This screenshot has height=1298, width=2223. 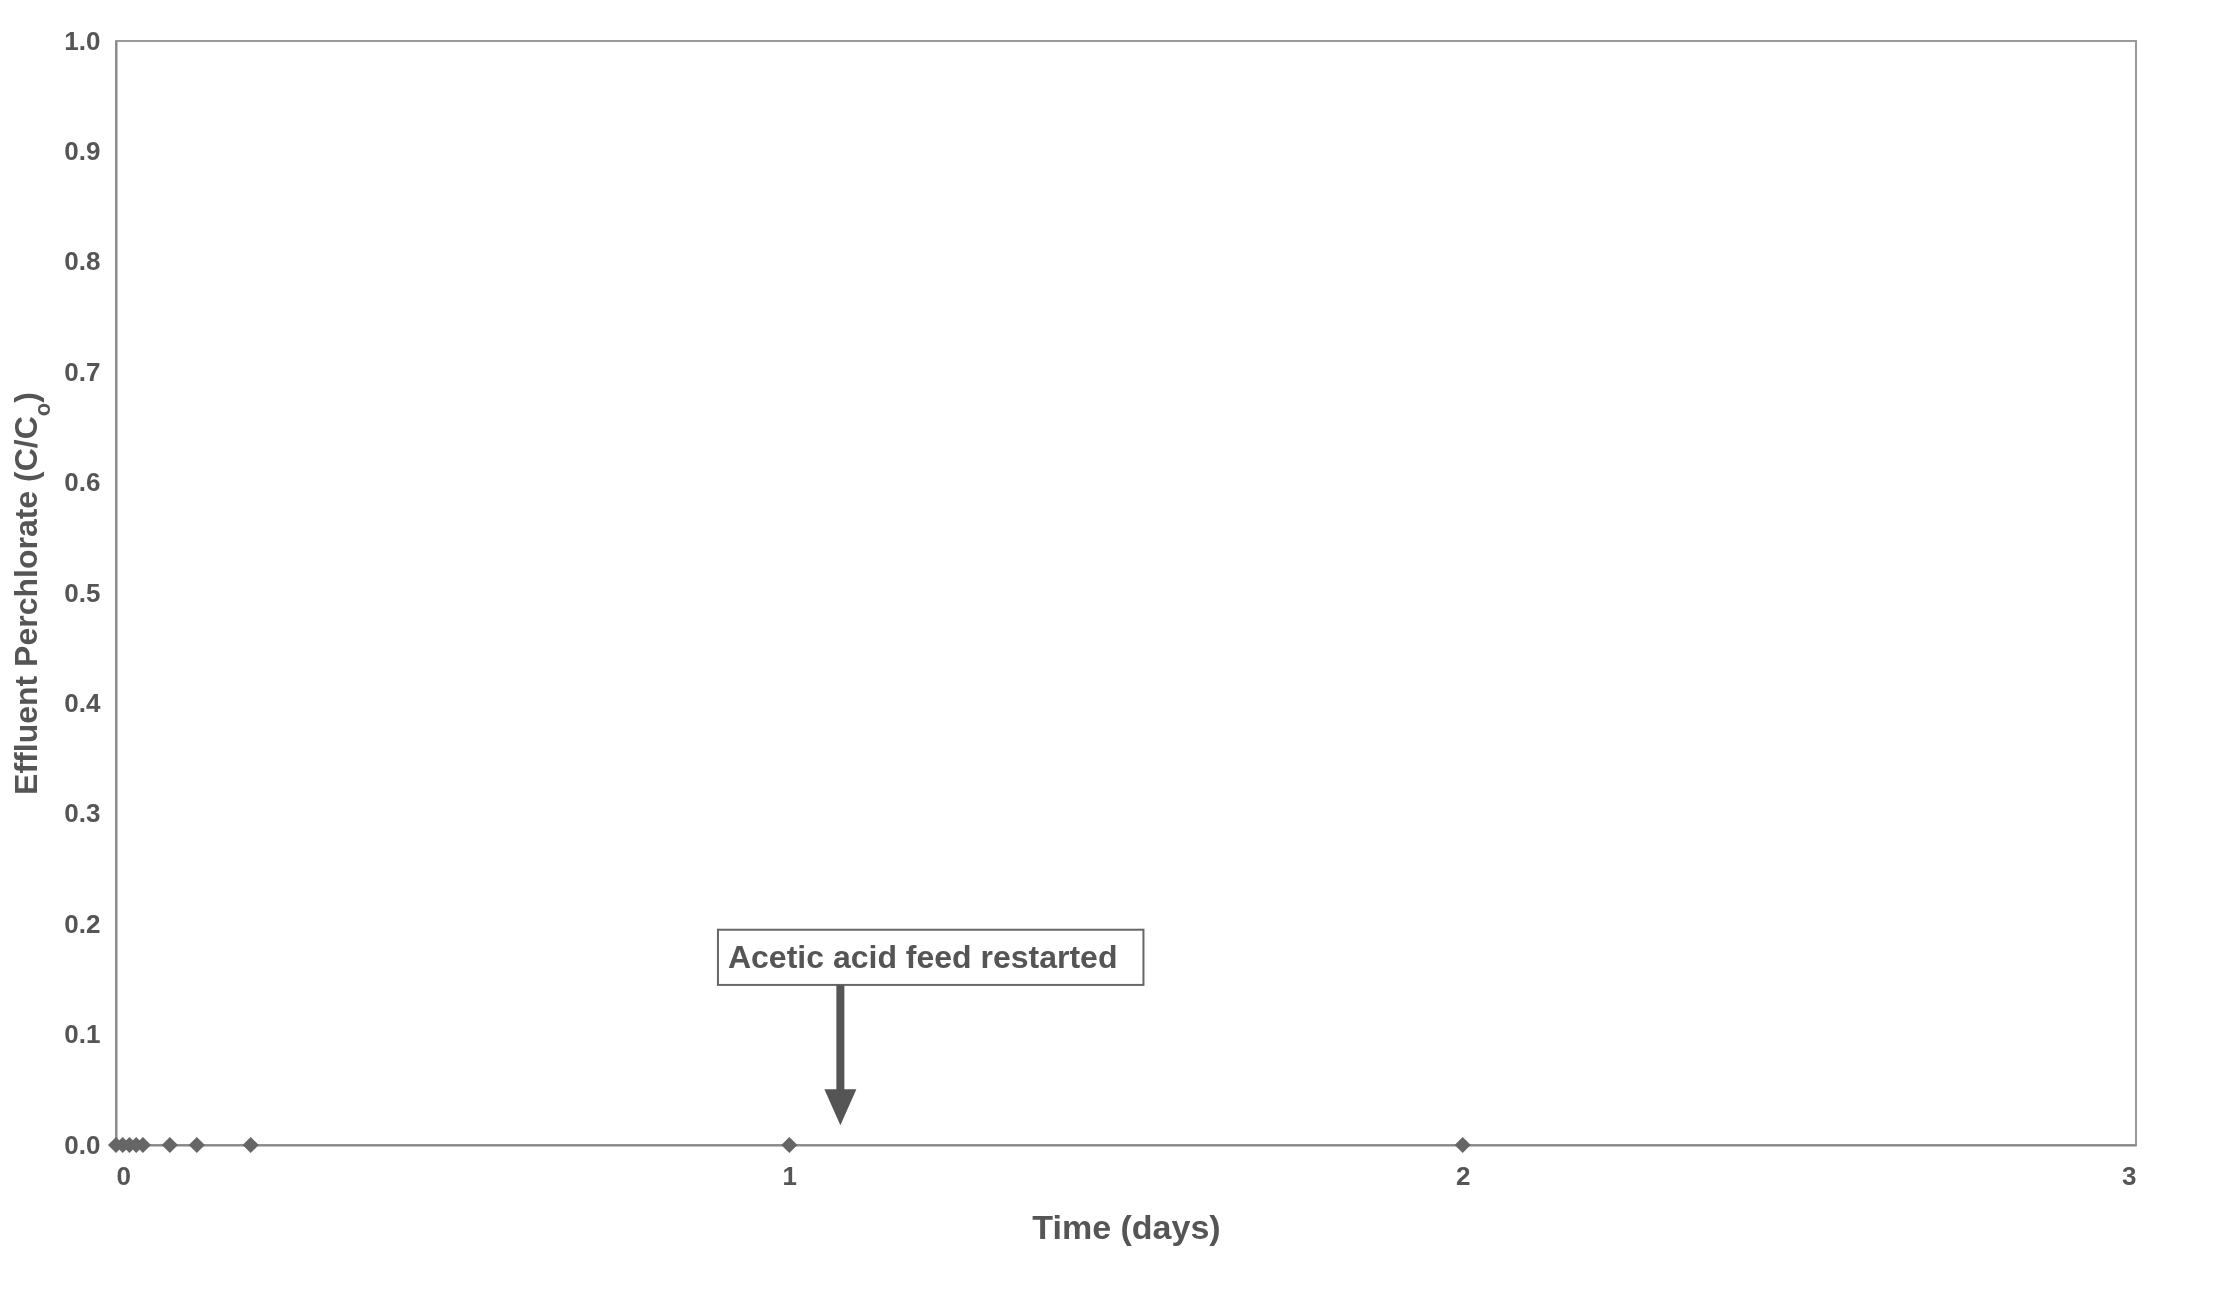 What do you see at coordinates (82, 482) in the screenshot?
I see `y-tick-label: 0.6` at bounding box center [82, 482].